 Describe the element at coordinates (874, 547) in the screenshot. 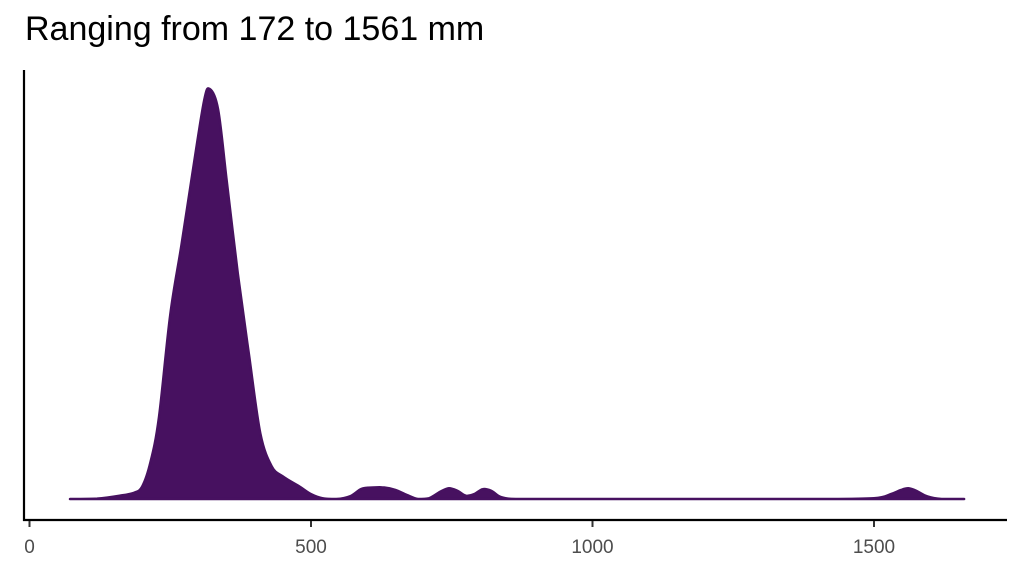

I see `x-tick-label: 1500` at that location.